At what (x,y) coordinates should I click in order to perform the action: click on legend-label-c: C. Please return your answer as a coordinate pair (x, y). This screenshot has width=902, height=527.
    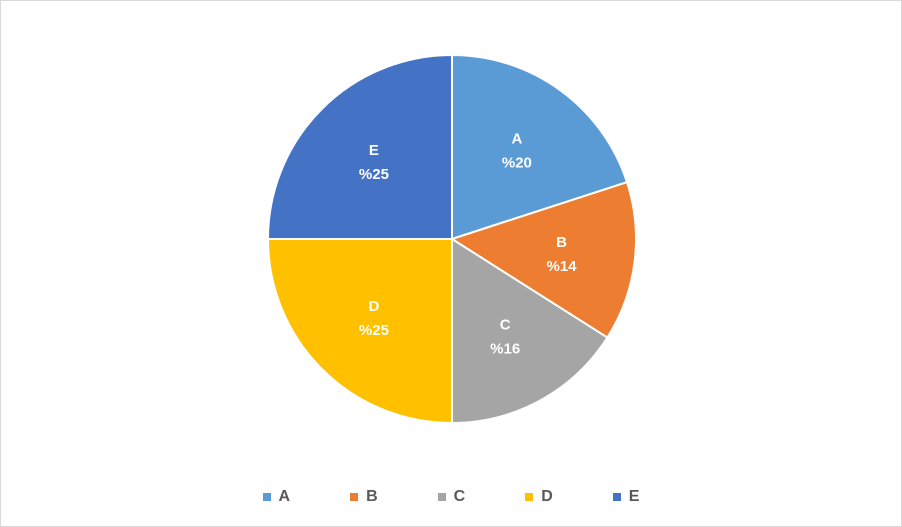
    Looking at the image, I should click on (459, 496).